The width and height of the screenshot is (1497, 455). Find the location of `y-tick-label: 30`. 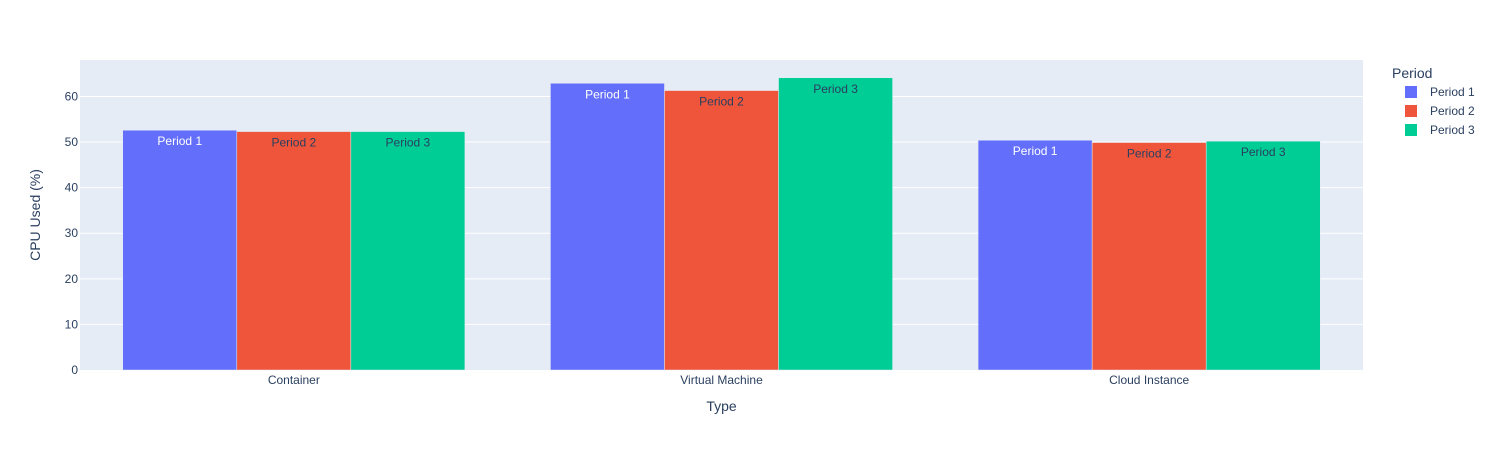

y-tick-label: 30 is located at coordinates (72, 233).